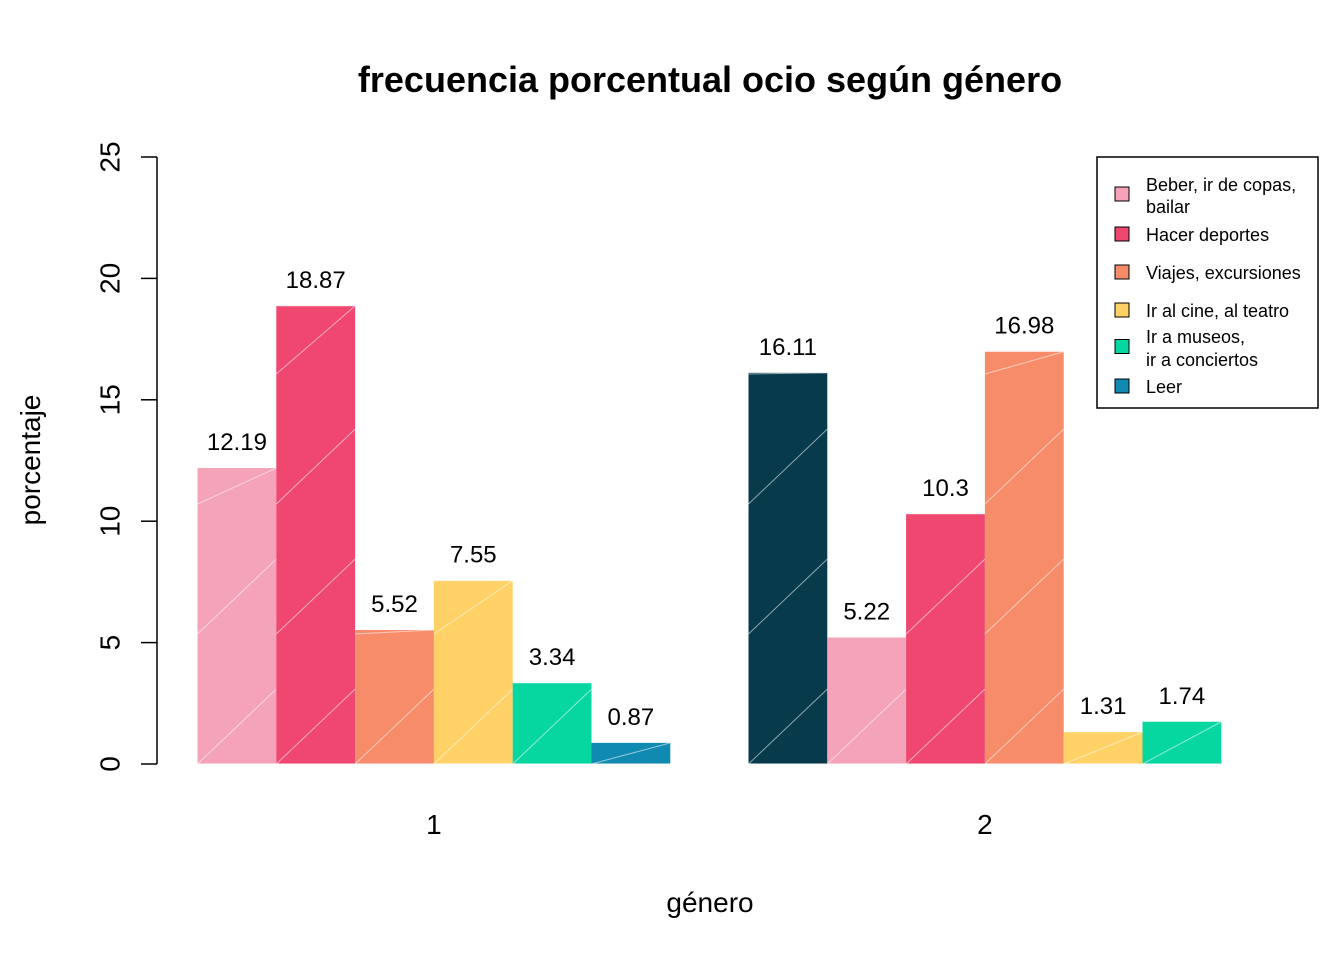 This screenshot has width=1344, height=960. I want to click on bar-value-label: 5.22, so click(866, 611).